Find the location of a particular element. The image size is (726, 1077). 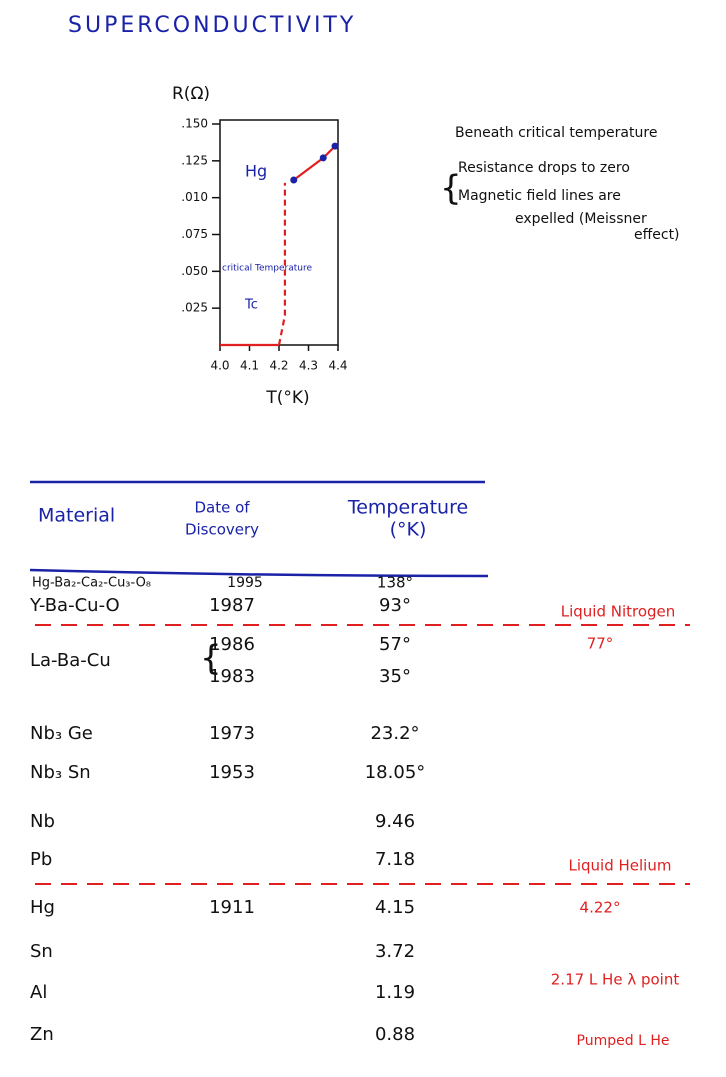

date: 1987 is located at coordinates (232, 605).